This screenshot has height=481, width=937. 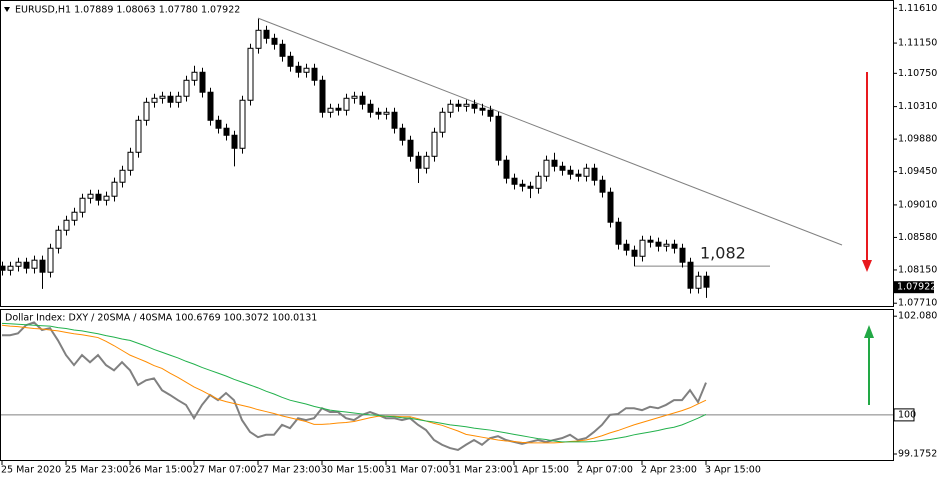 What do you see at coordinates (917, 269) in the screenshot?
I see `y-tick-label: 1.08150` at bounding box center [917, 269].